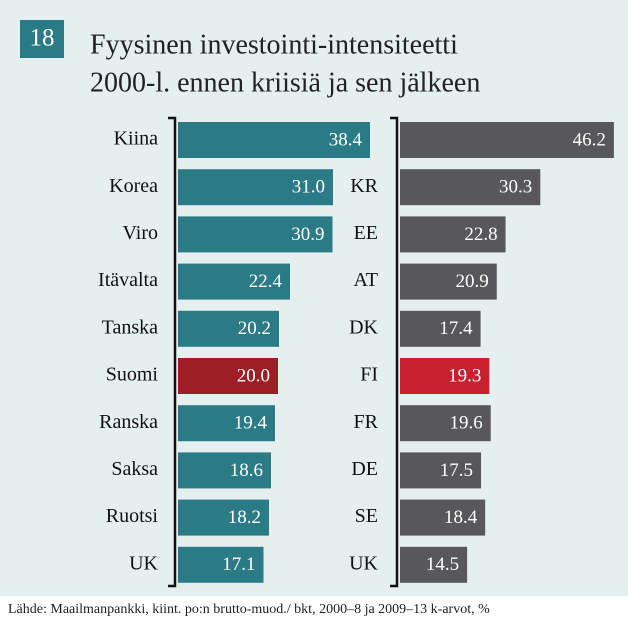 The image size is (628, 623). I want to click on category-label: DE, so click(364, 469).